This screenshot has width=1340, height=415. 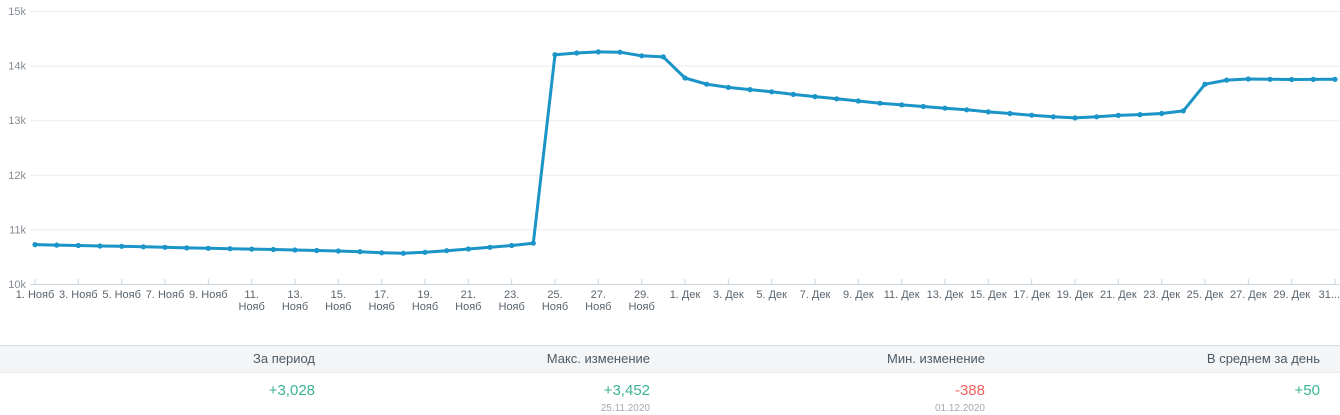 What do you see at coordinates (121, 295) in the screenshot?
I see `x-tick-label: 5. Нояб` at bounding box center [121, 295].